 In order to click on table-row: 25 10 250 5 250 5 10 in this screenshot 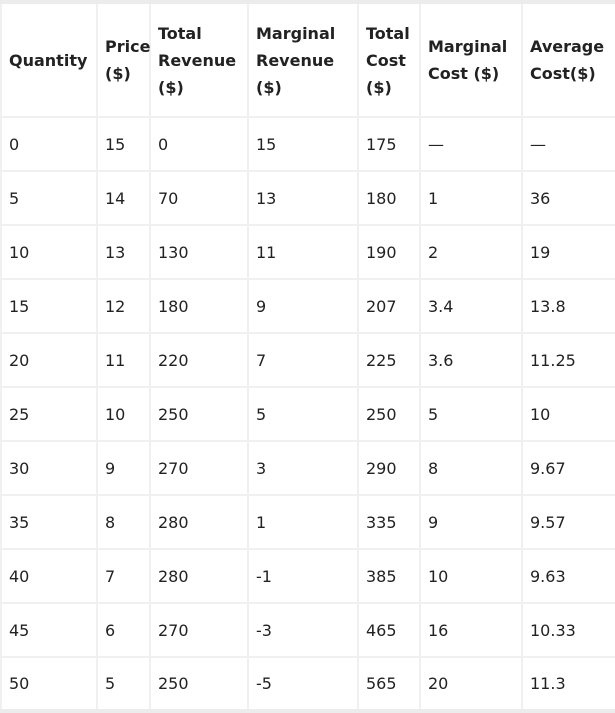, I will do `click(307, 414)`.